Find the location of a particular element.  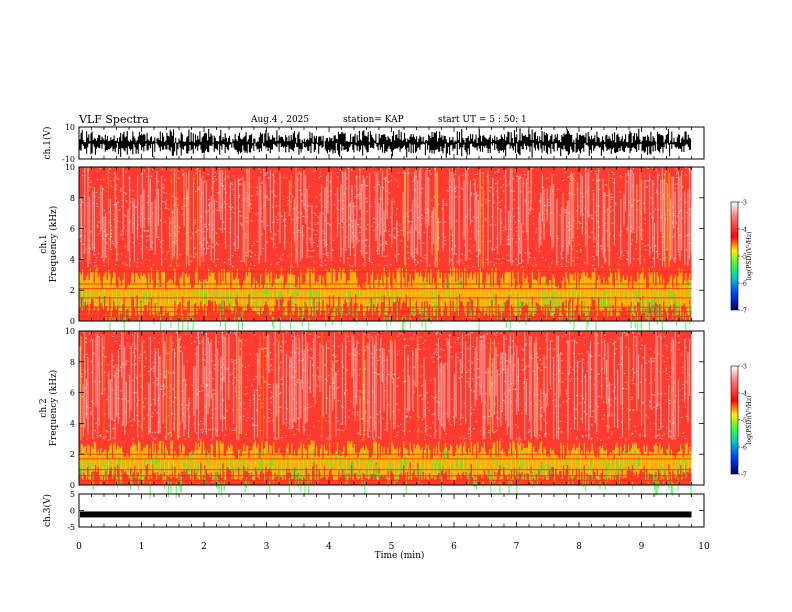

x-tick-label: 7 is located at coordinates (517, 547).